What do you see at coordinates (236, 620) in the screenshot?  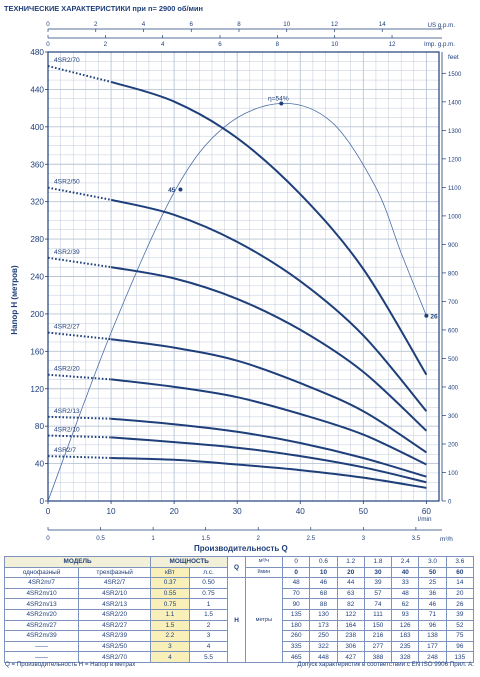 I see `h-header: H` at bounding box center [236, 620].